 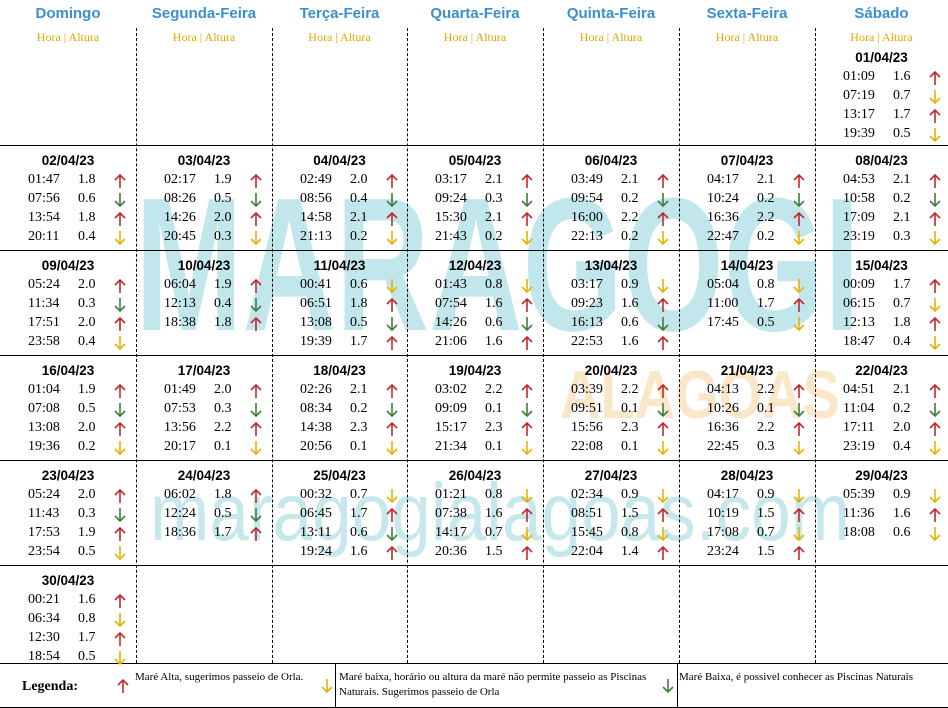 I want to click on legend-divider, so click(x=677, y=685).